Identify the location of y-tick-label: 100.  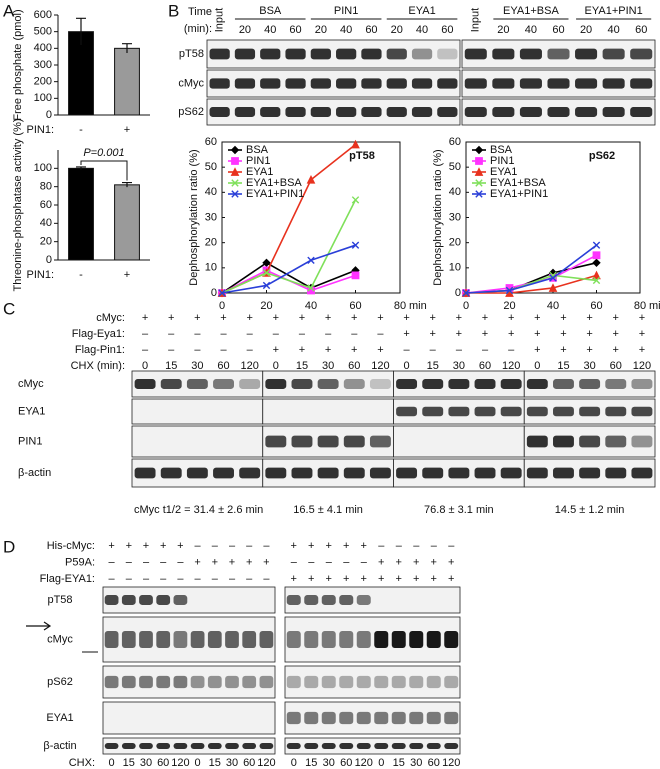
(43, 98).